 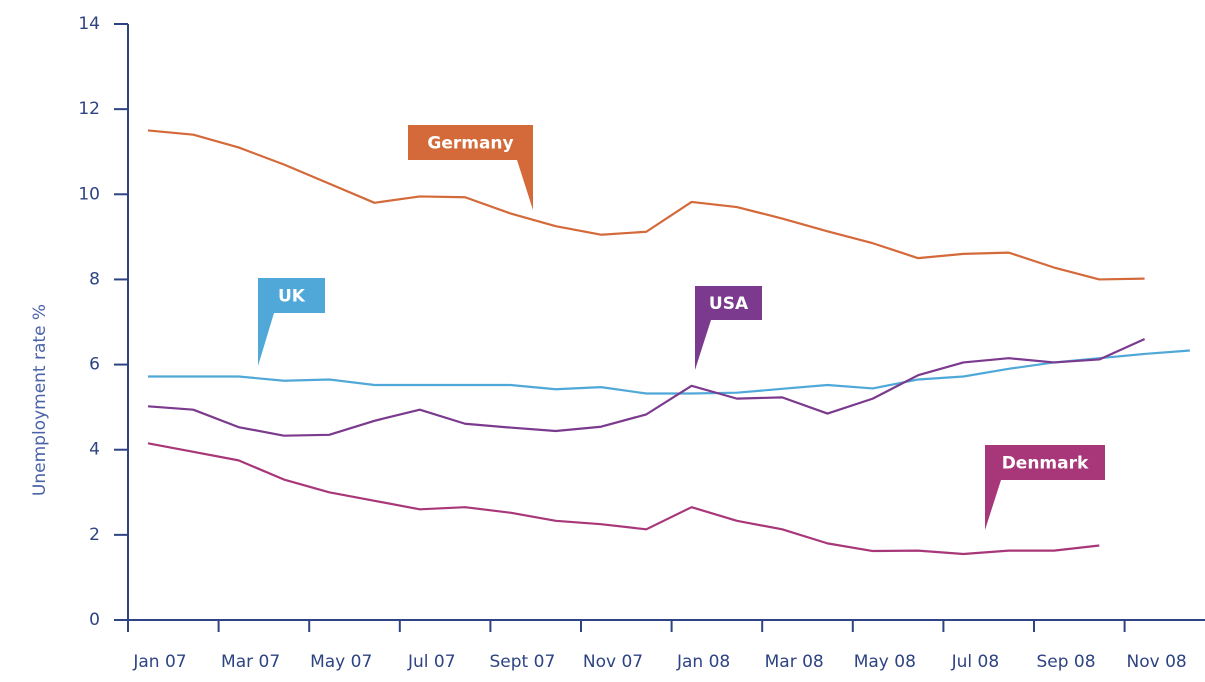 What do you see at coordinates (94, 365) in the screenshot?
I see `y-tick-label: 6` at bounding box center [94, 365].